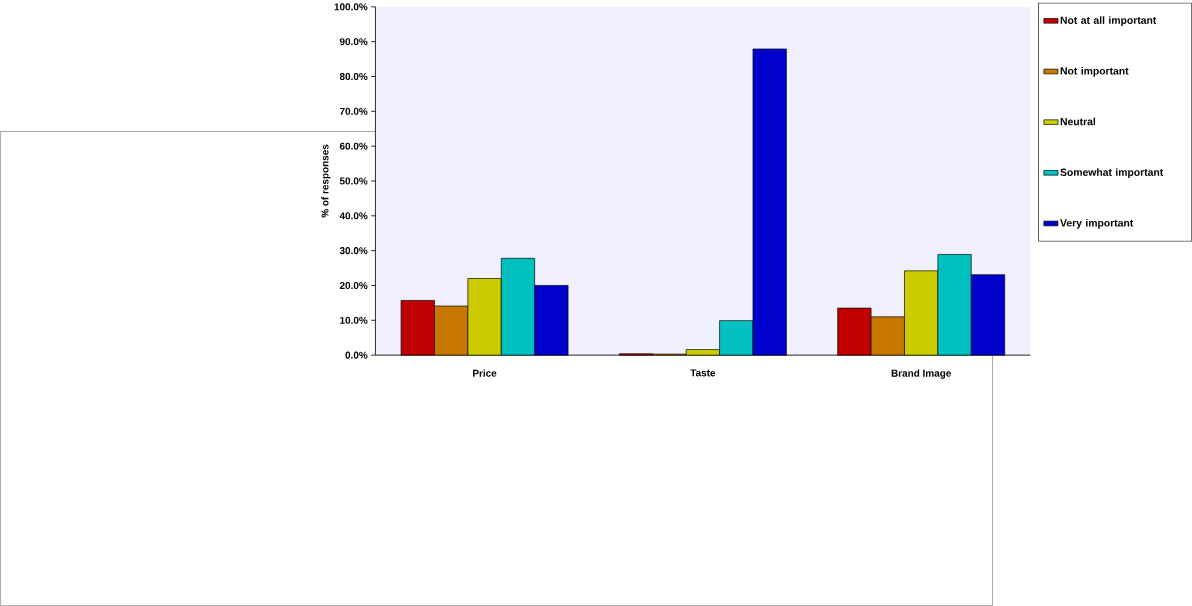 The image size is (1192, 606). I want to click on legend-label: Neutral, so click(1078, 121).